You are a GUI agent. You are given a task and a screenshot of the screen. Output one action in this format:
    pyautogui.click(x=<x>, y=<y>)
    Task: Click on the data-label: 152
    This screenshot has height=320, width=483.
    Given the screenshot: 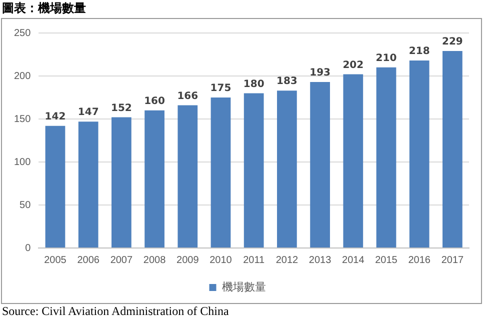 What is the action you would take?
    pyautogui.click(x=121, y=108)
    